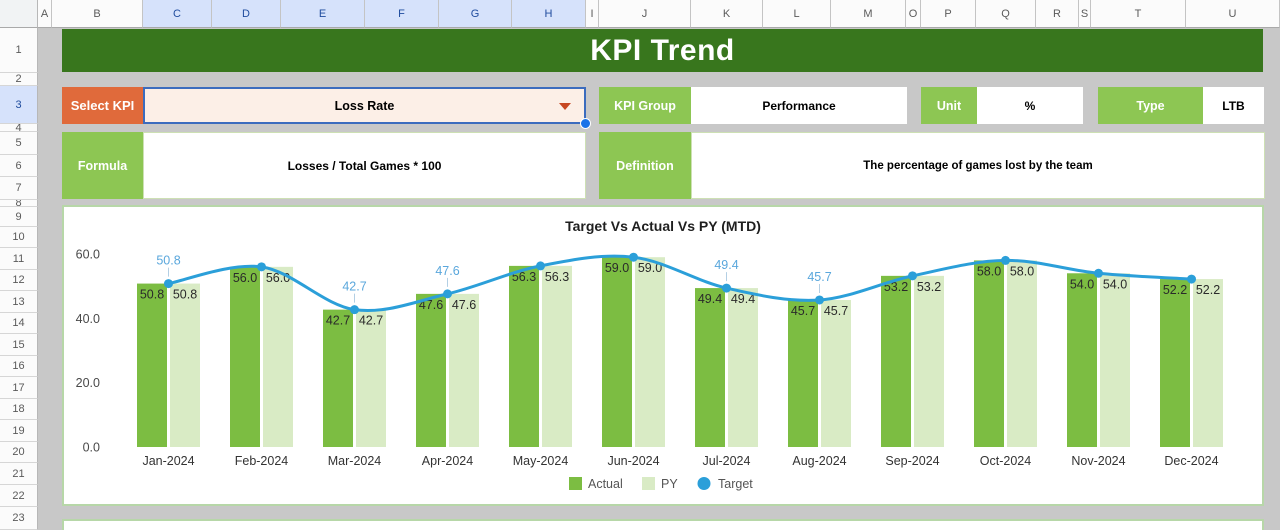 This screenshot has width=1280, height=530. Describe the element at coordinates (1115, 284) in the screenshot. I see `bar-label-py: 54.0` at that location.